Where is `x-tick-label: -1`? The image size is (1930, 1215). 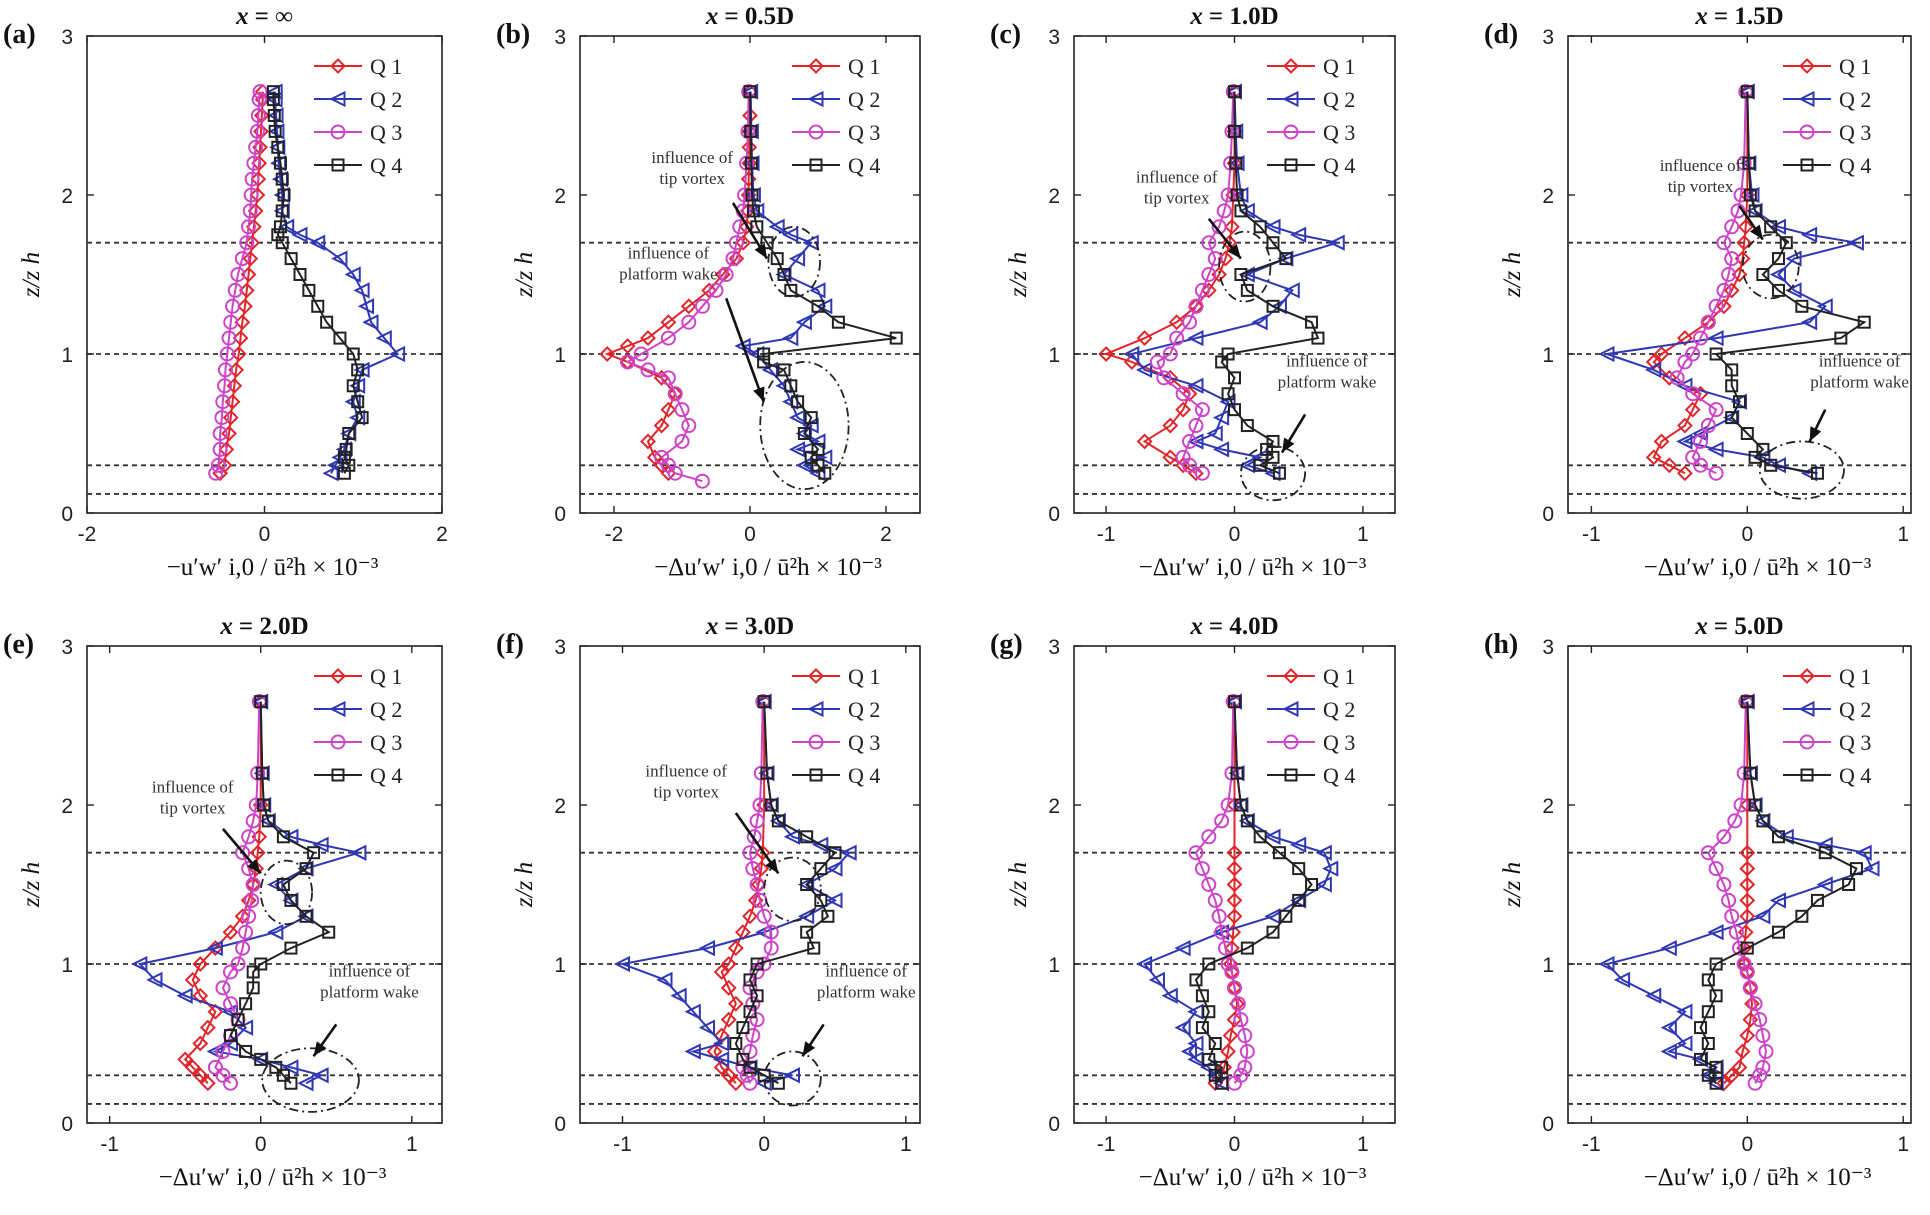
x-tick-label: -1 is located at coordinates (1106, 534).